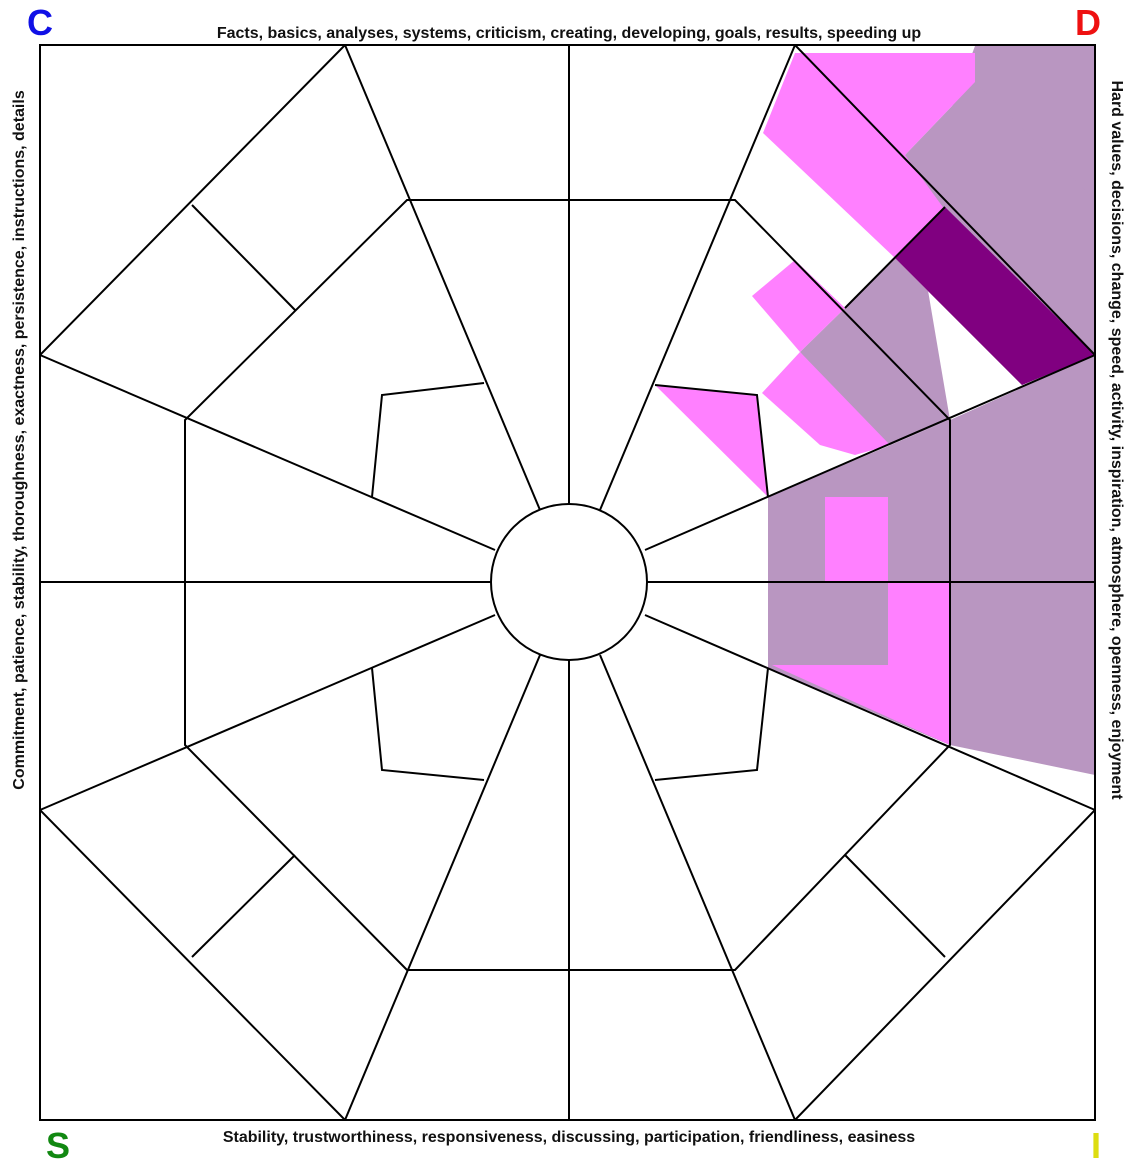 This screenshot has height=1162, width=1132. I want to click on inner-c, so click(428, 440).